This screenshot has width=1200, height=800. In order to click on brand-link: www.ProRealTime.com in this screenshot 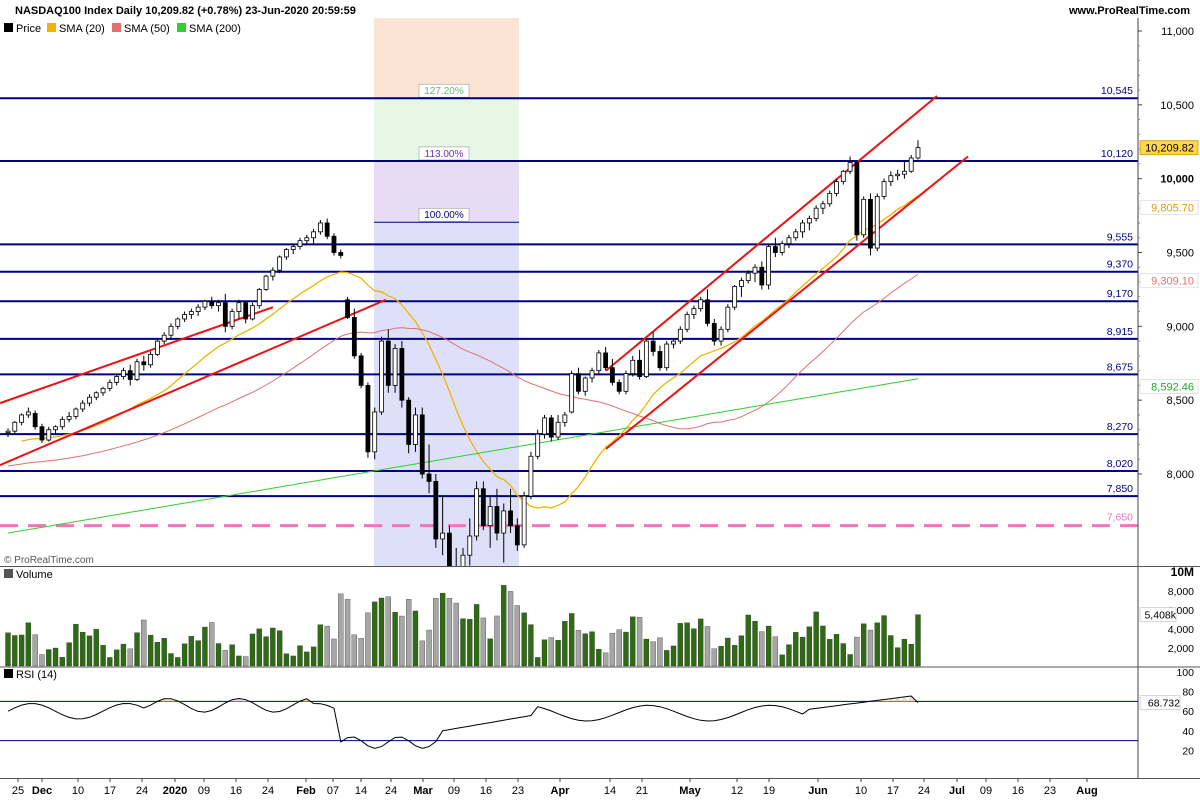, I will do `click(1129, 11)`.